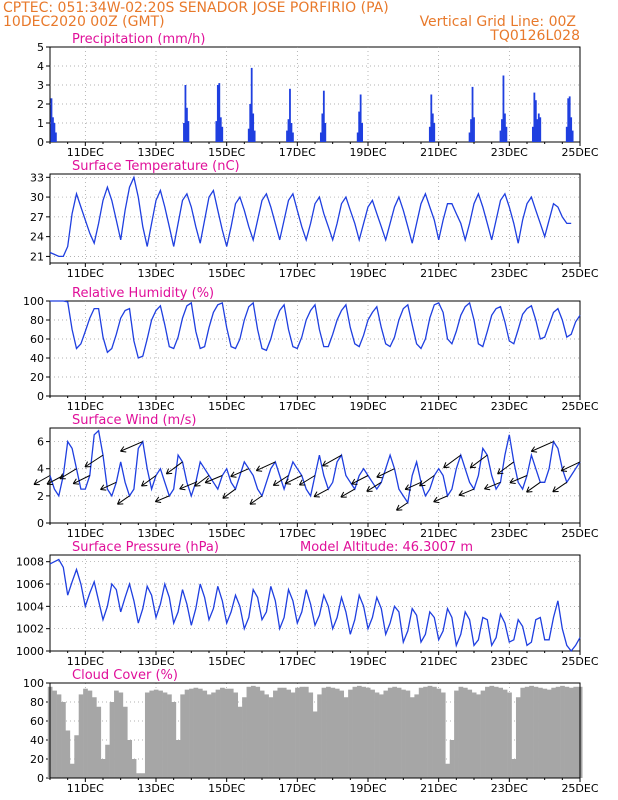 The image size is (618, 800). What do you see at coordinates (37, 237) in the screenshot?
I see `y-tick-label: 24` at bounding box center [37, 237].